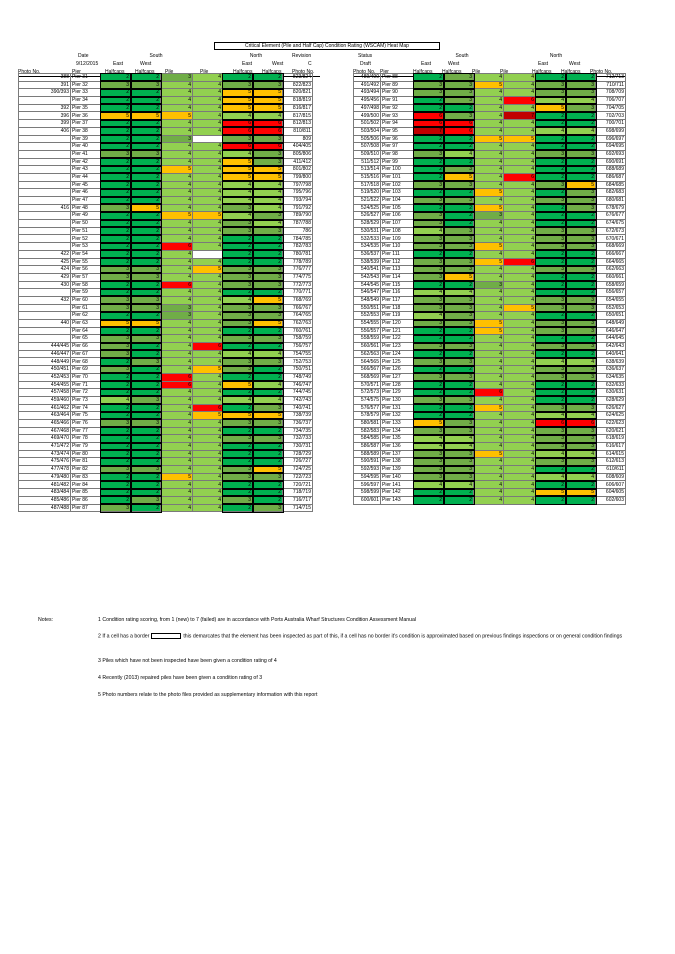  What do you see at coordinates (489, 408) in the screenshot?
I see `right-row: 576/577 Pier 131 2 2 5 4 3 3 626/627` at bounding box center [489, 408].